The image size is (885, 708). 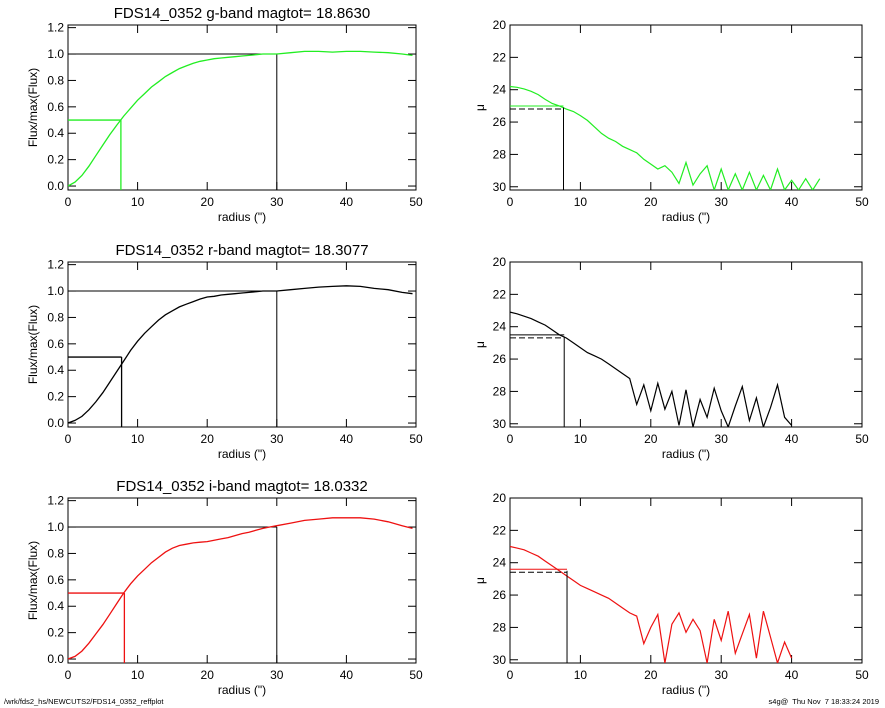 What do you see at coordinates (242, 13) in the screenshot?
I see `chart-title: FDS14_0352 g-band magtot= 18.8630` at bounding box center [242, 13].